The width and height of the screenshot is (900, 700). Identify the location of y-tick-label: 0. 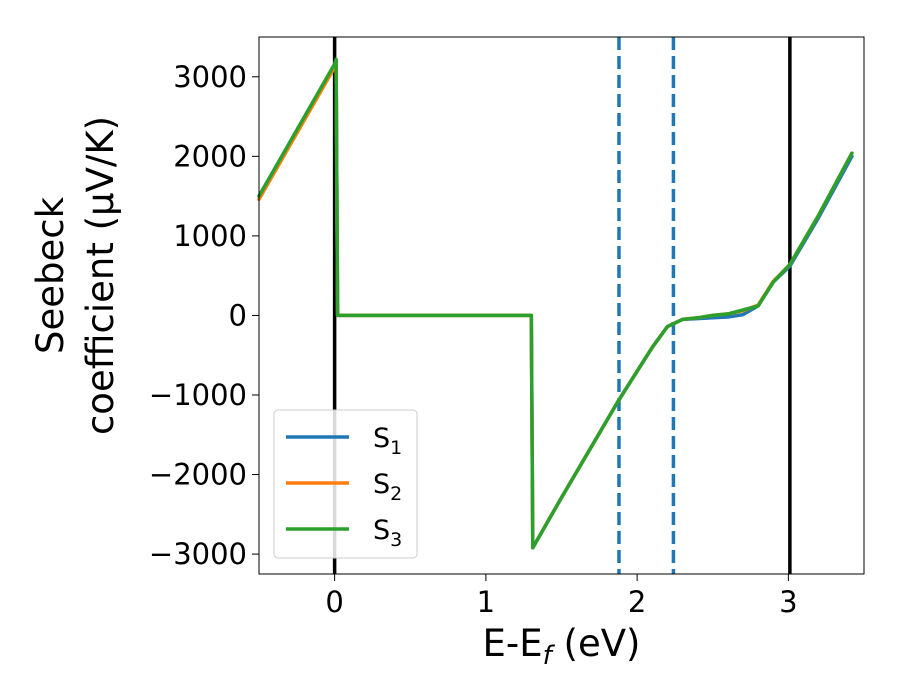
(238, 315).